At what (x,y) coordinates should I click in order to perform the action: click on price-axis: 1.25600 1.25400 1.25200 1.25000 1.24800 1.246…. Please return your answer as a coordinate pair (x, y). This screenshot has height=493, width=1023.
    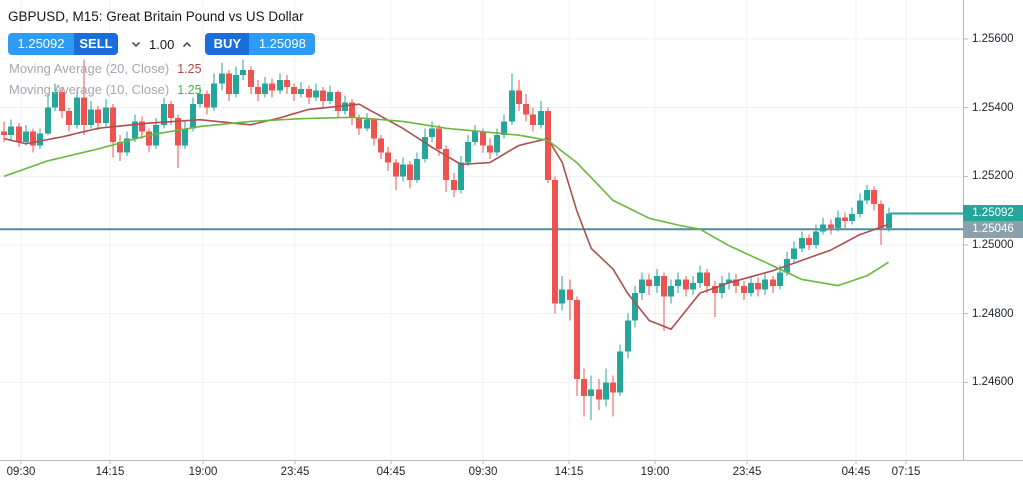
    Looking at the image, I should click on (993, 230).